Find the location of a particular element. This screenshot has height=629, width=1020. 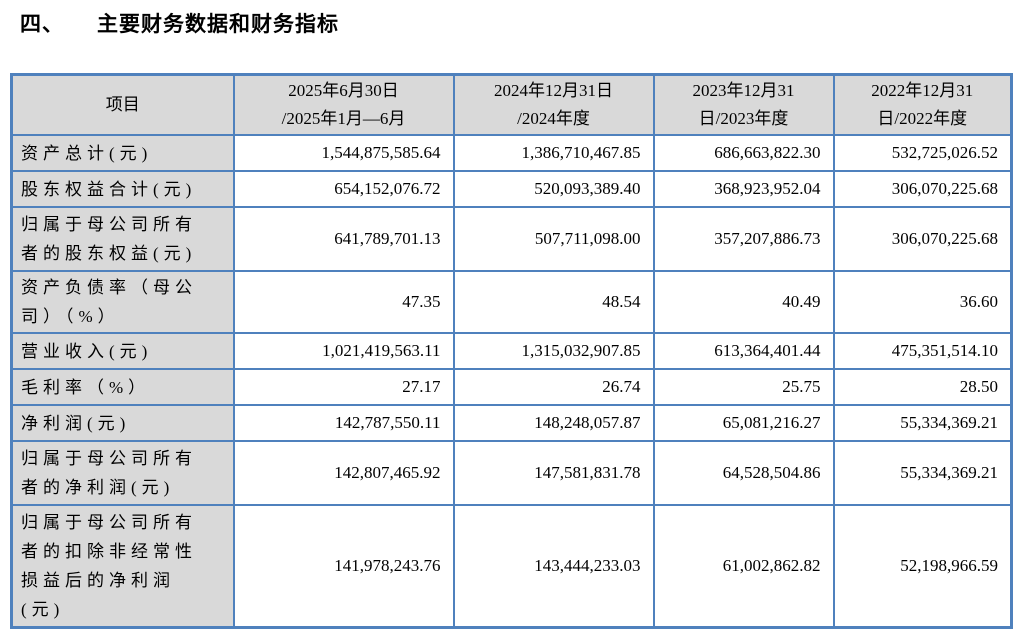

value-cell: 143,444,233.03 is located at coordinates (553, 566).